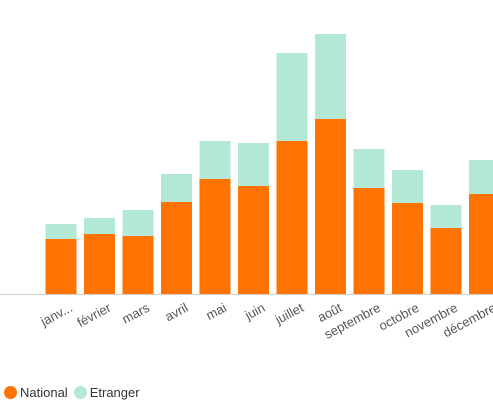 Image resolution: width=493 pixels, height=406 pixels. What do you see at coordinates (135, 313) in the screenshot?
I see `x-tick-label: mars` at bounding box center [135, 313].